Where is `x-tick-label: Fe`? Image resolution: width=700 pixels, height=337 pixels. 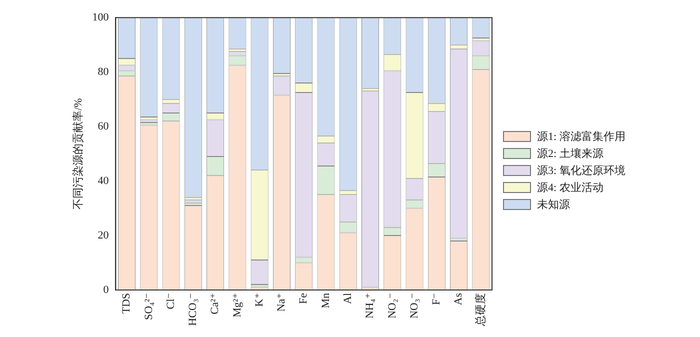 x-tick-label: Fe is located at coordinates (304, 298).